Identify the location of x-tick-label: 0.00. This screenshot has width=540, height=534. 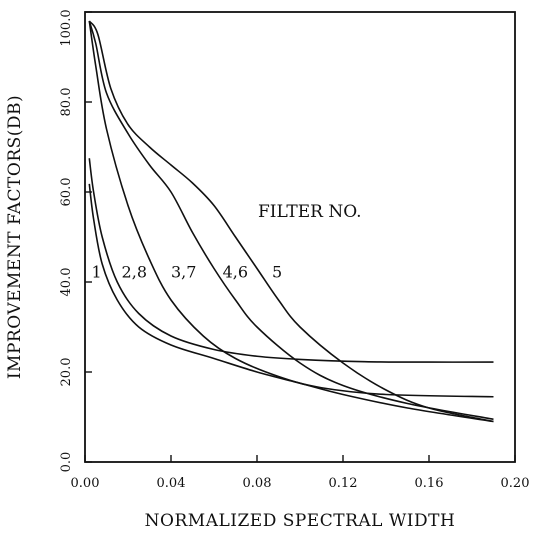
(85, 483).